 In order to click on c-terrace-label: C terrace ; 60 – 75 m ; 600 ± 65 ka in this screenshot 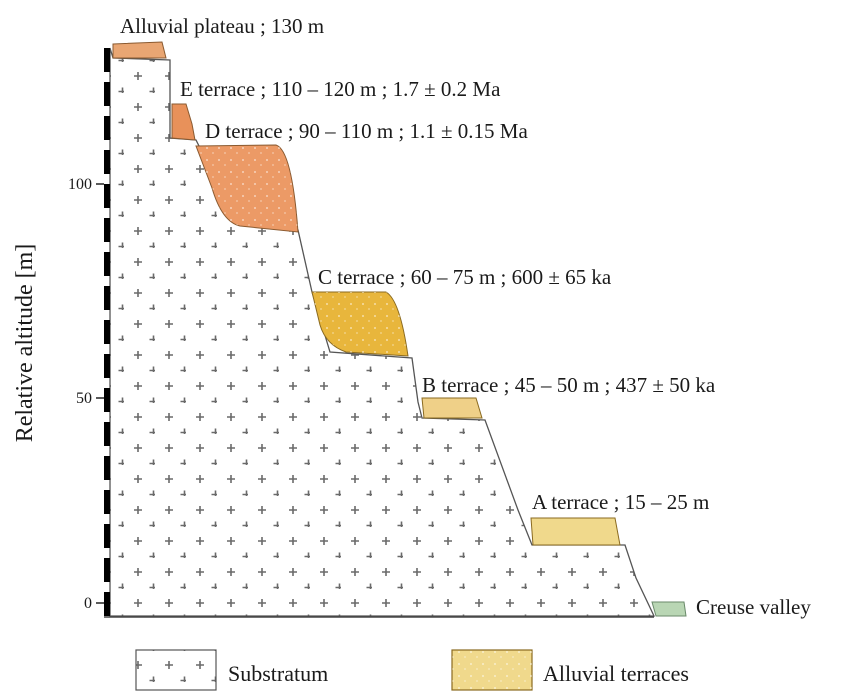, I will do `click(465, 277)`.